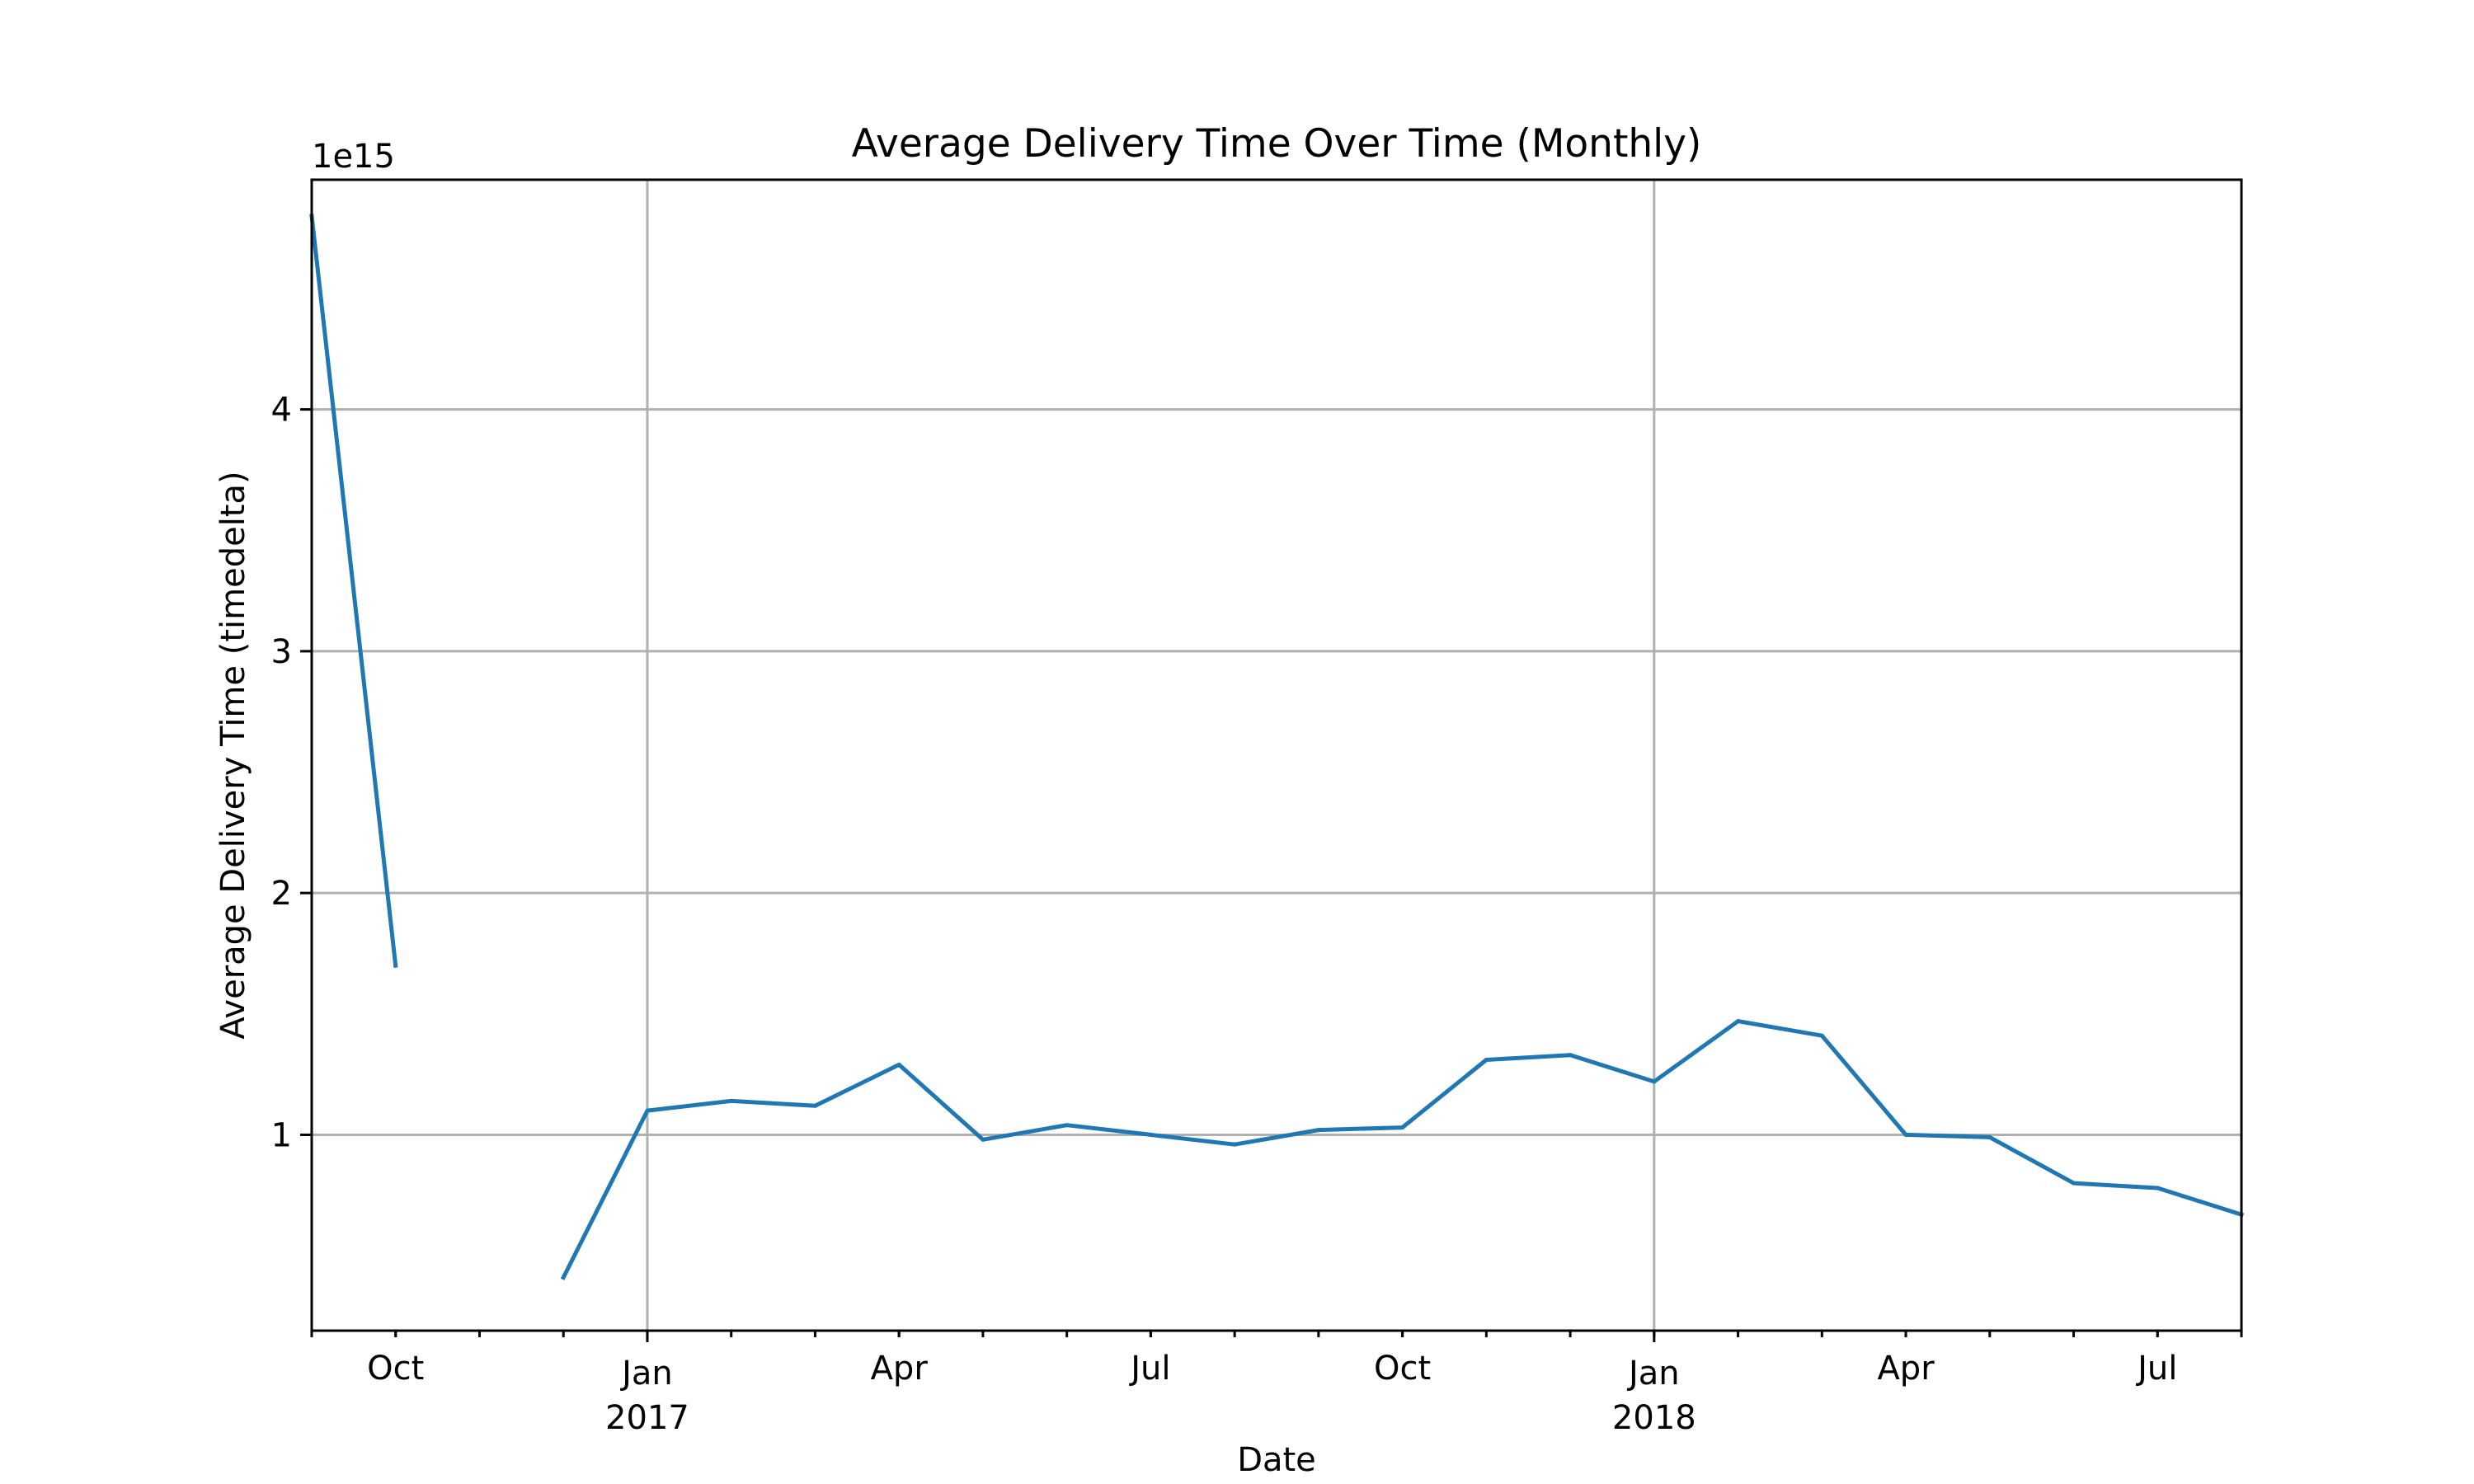  Describe the element at coordinates (233, 755) in the screenshot. I see `y-axis-label: Average Delivery Time (timedelta)` at that location.